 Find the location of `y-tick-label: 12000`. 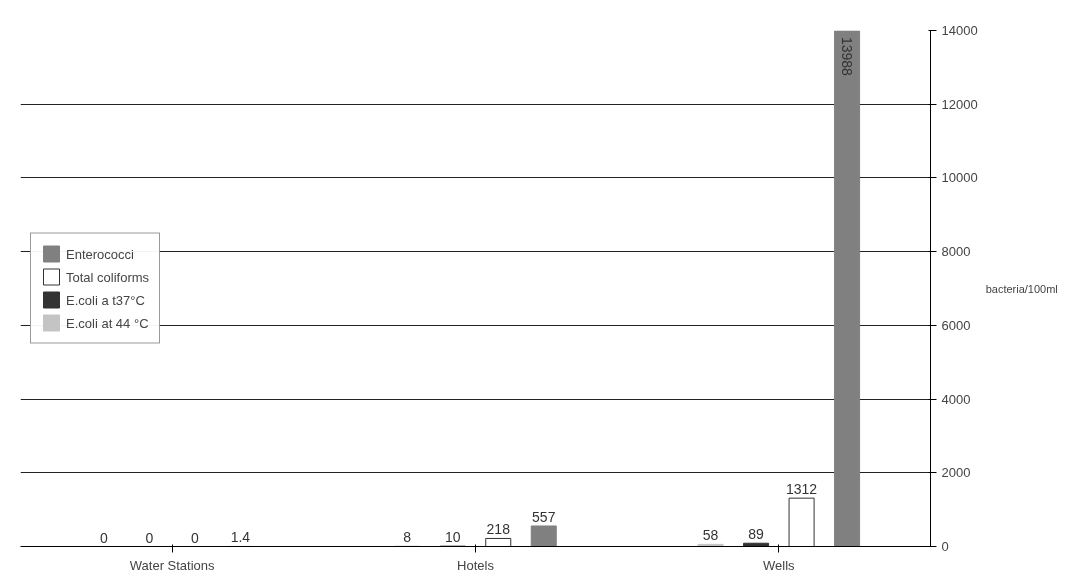

y-tick-label: 12000 is located at coordinates (959, 104).